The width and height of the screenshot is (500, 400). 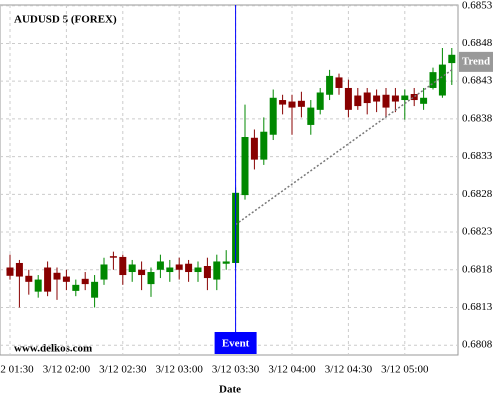 What do you see at coordinates (292, 370) in the screenshot?
I see `x-tick-label: 3/12 04:00` at bounding box center [292, 370].